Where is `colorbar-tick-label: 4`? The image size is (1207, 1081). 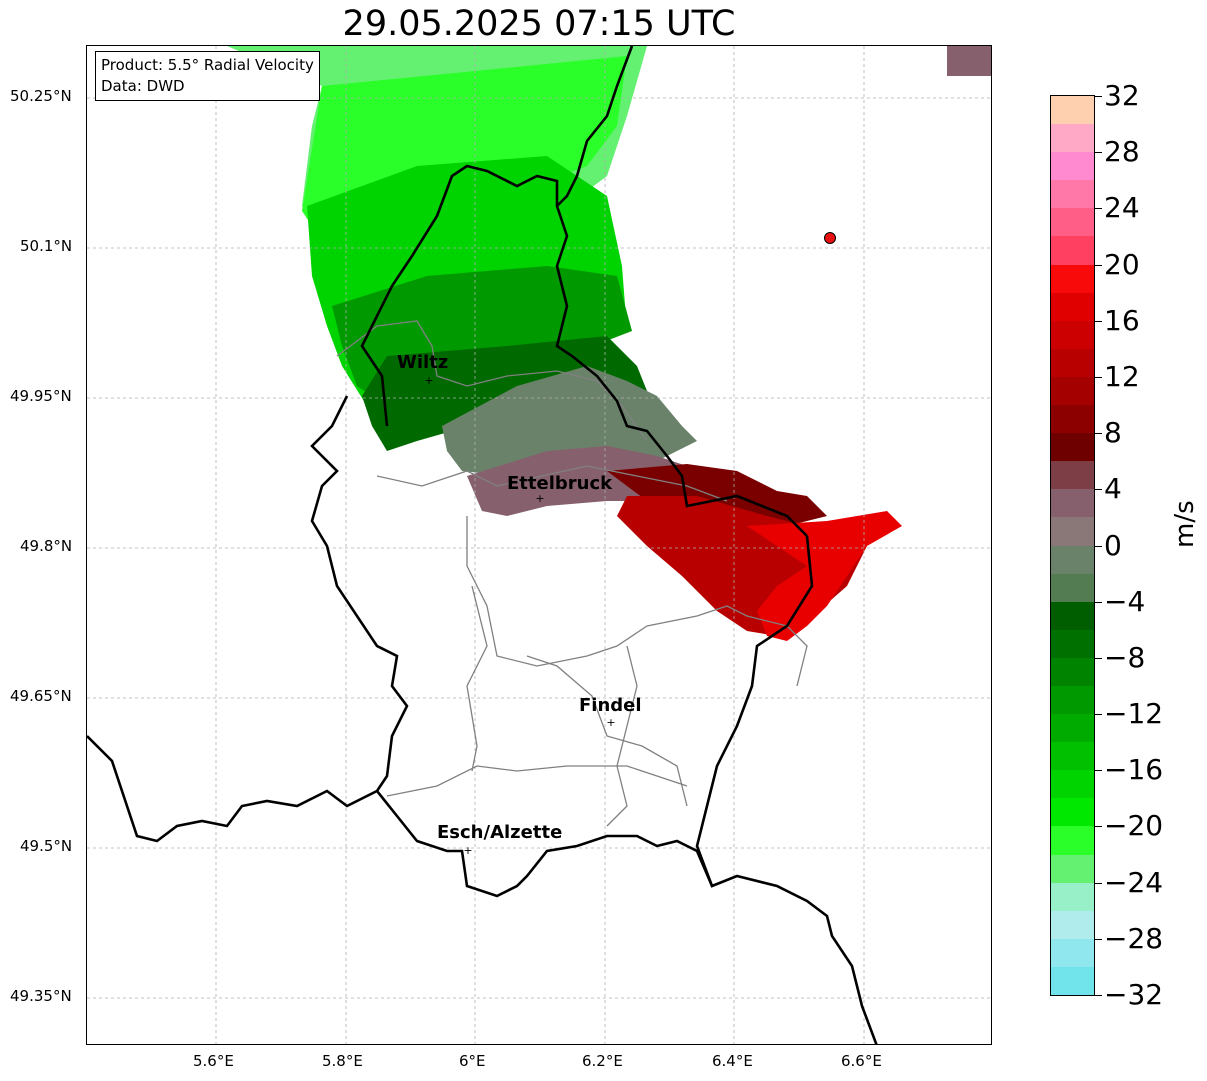 colorbar-tick-label: 4 is located at coordinates (1113, 489).